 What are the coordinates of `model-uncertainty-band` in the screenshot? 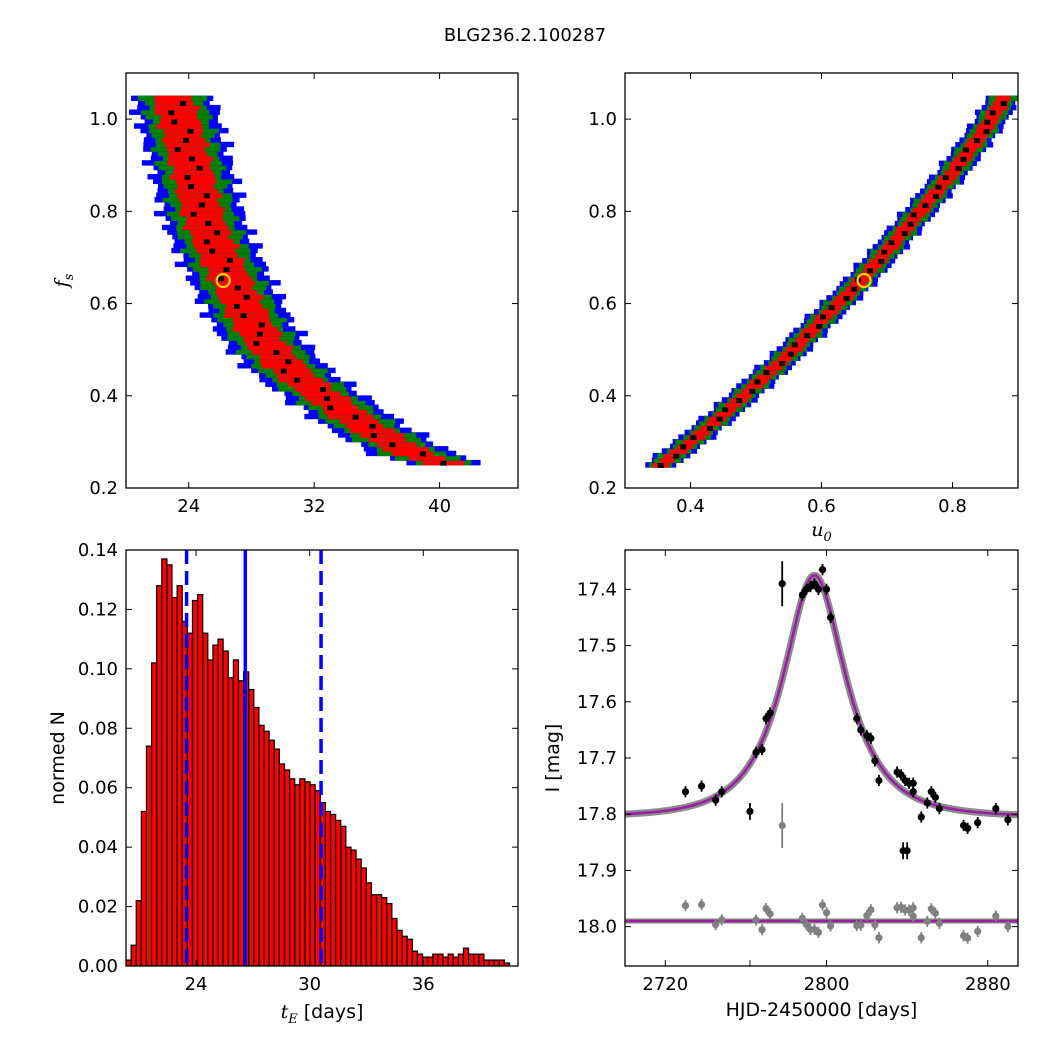 It's located at (821, 695).